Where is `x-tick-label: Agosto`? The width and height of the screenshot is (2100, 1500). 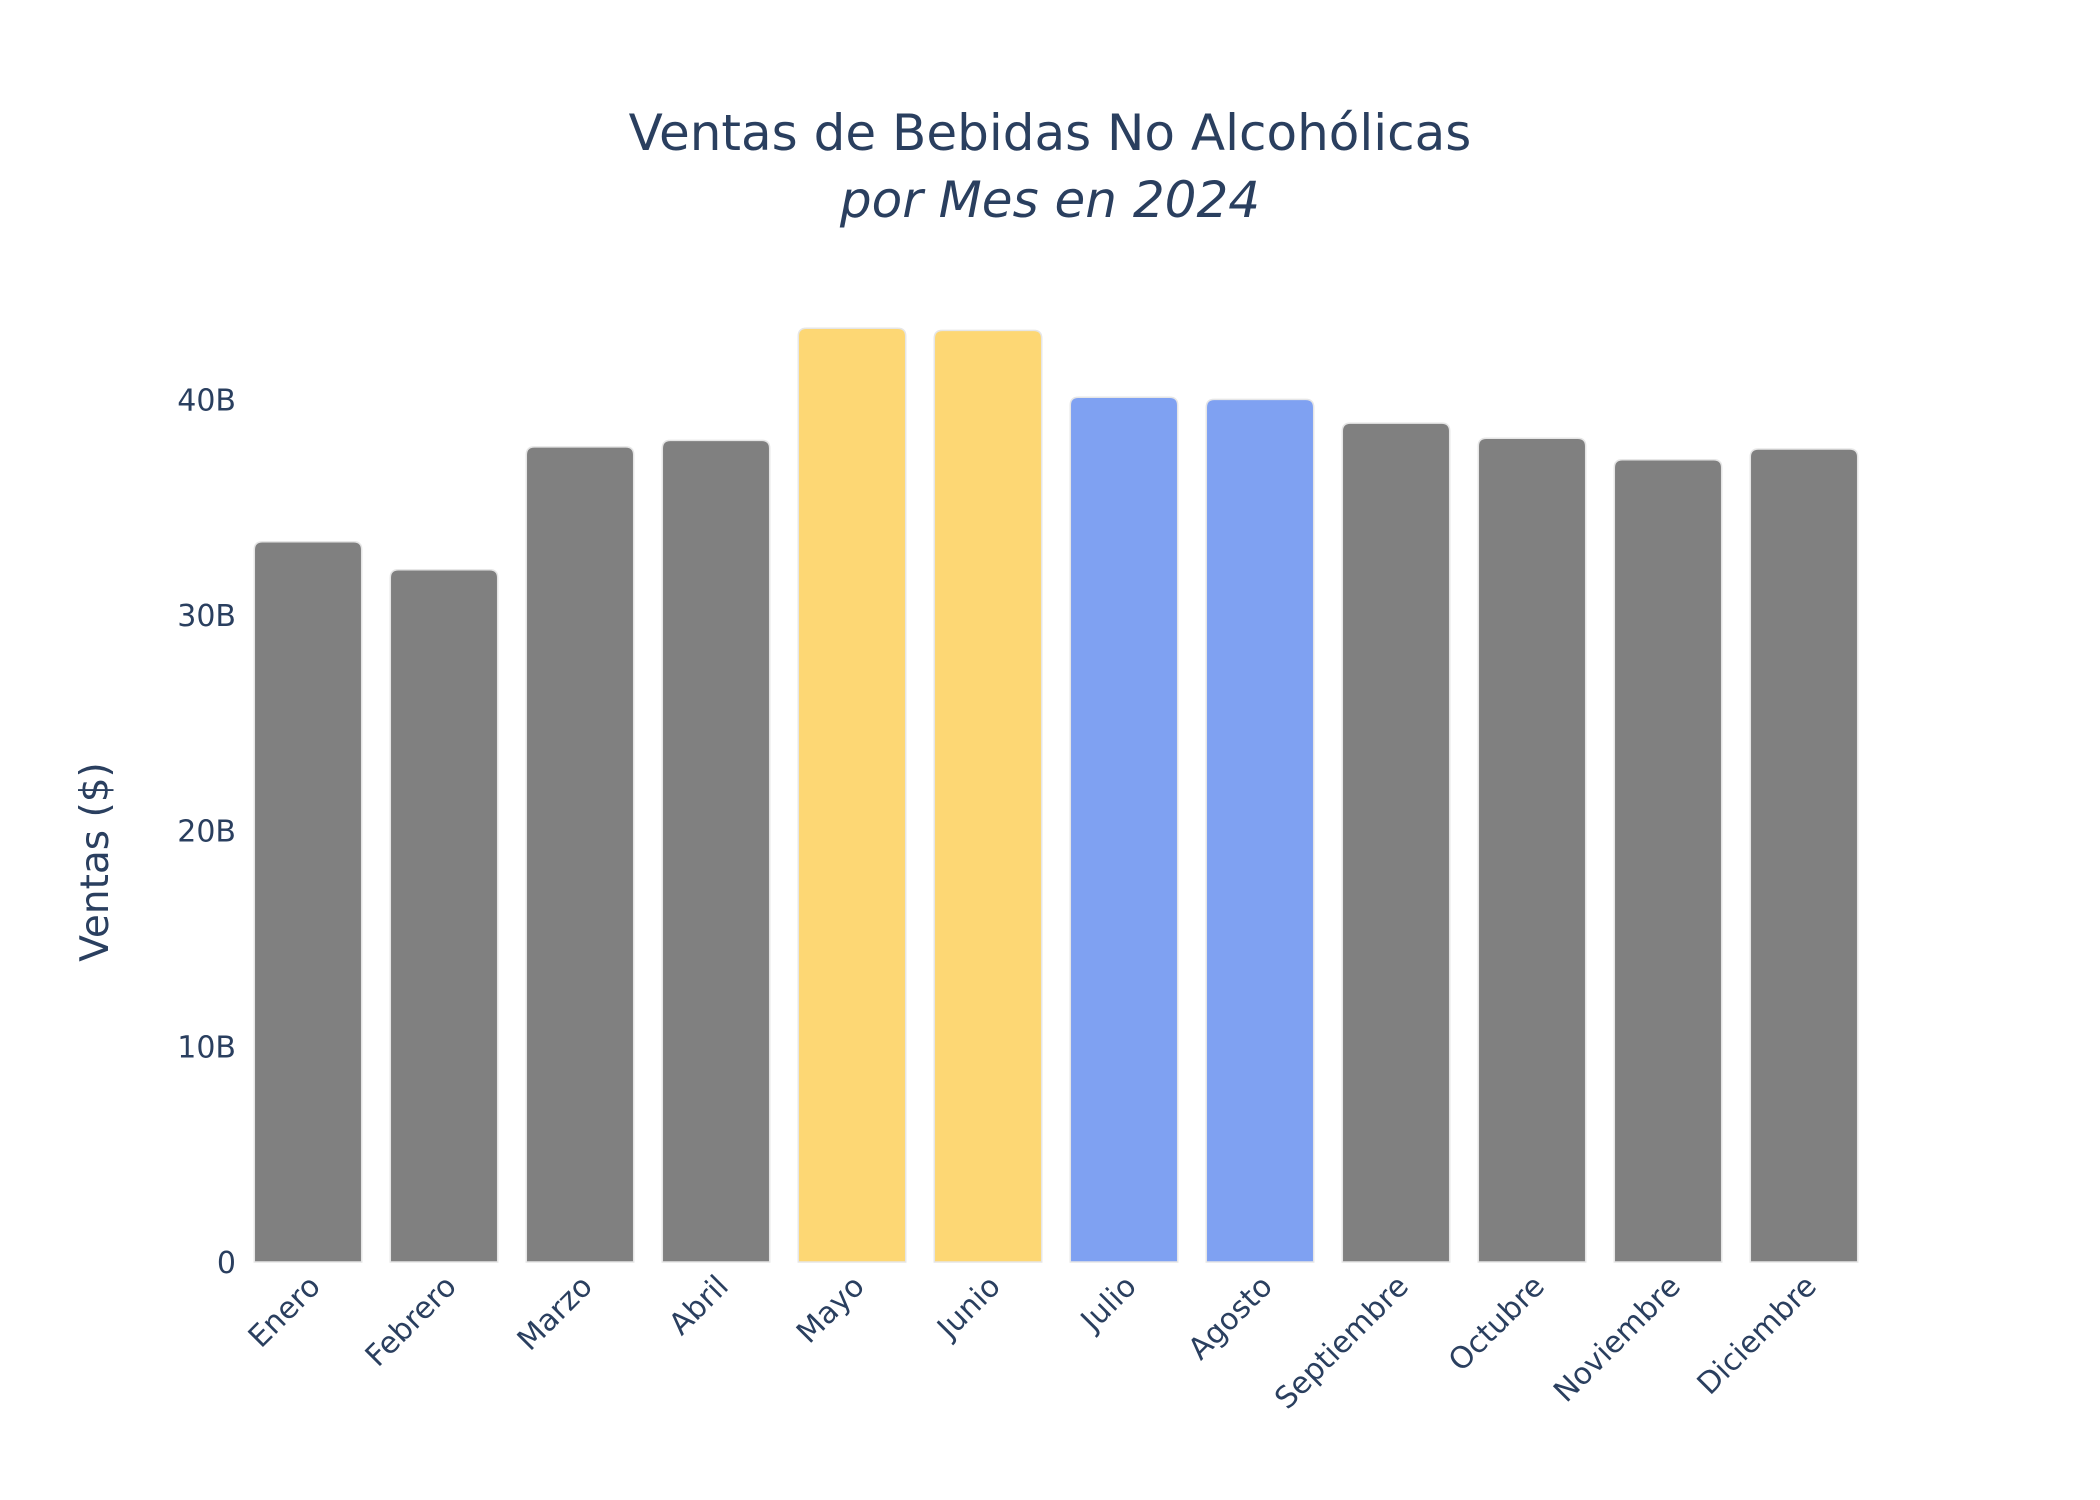 x-tick-label: Agosto is located at coordinates (1231, 1318).